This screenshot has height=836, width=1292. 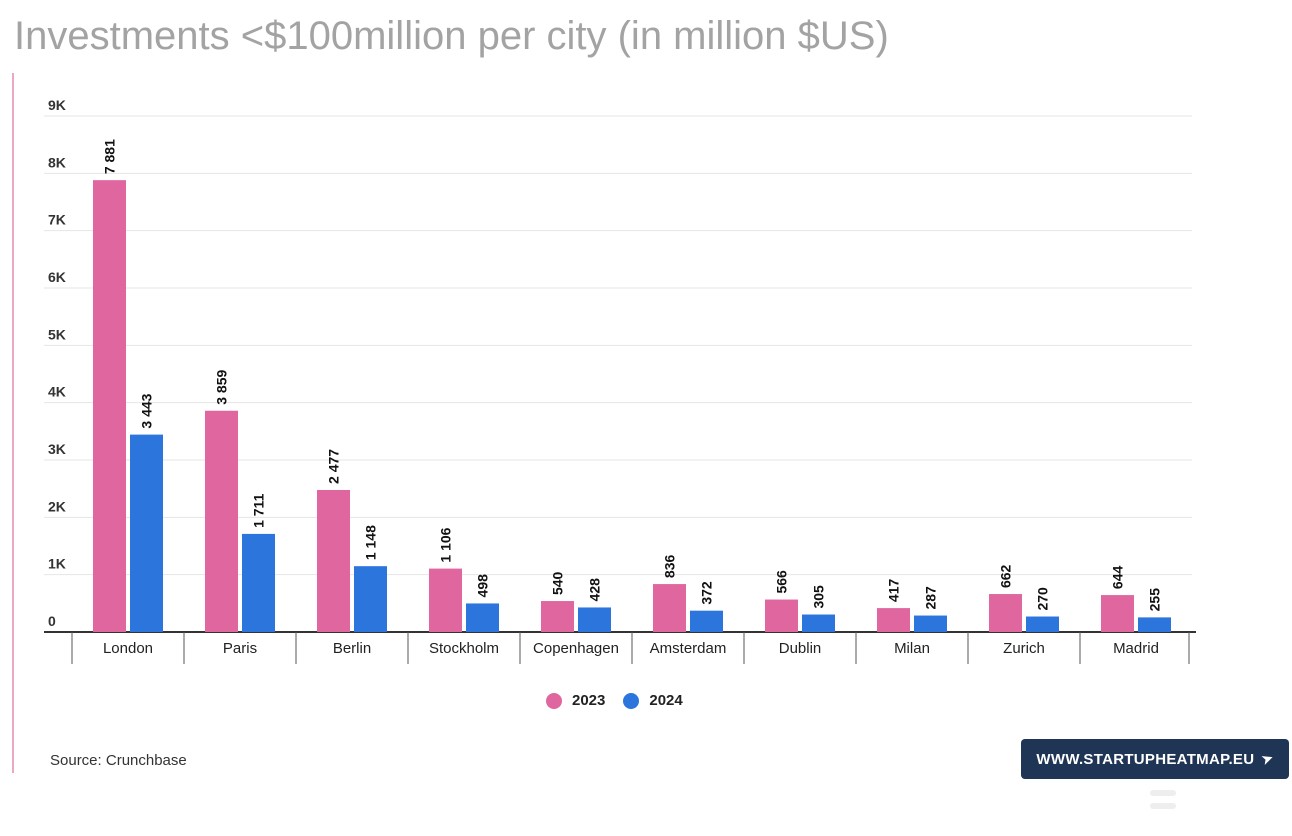 I want to click on y-tick-label: 3K, so click(x=57, y=449).